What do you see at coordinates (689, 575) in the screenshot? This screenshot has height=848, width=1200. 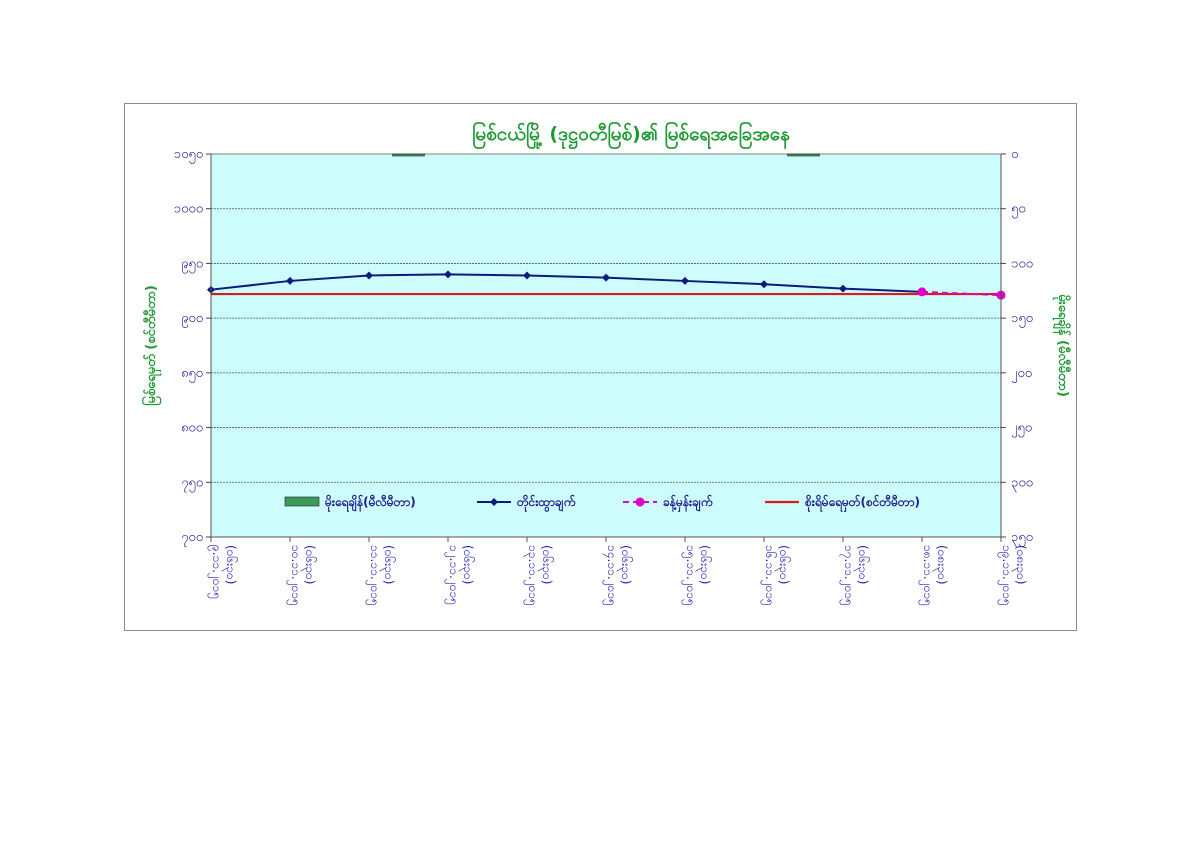 I see `x-tick-date: ၁၅.၁၁.၂၀၁၅` at bounding box center [689, 575].